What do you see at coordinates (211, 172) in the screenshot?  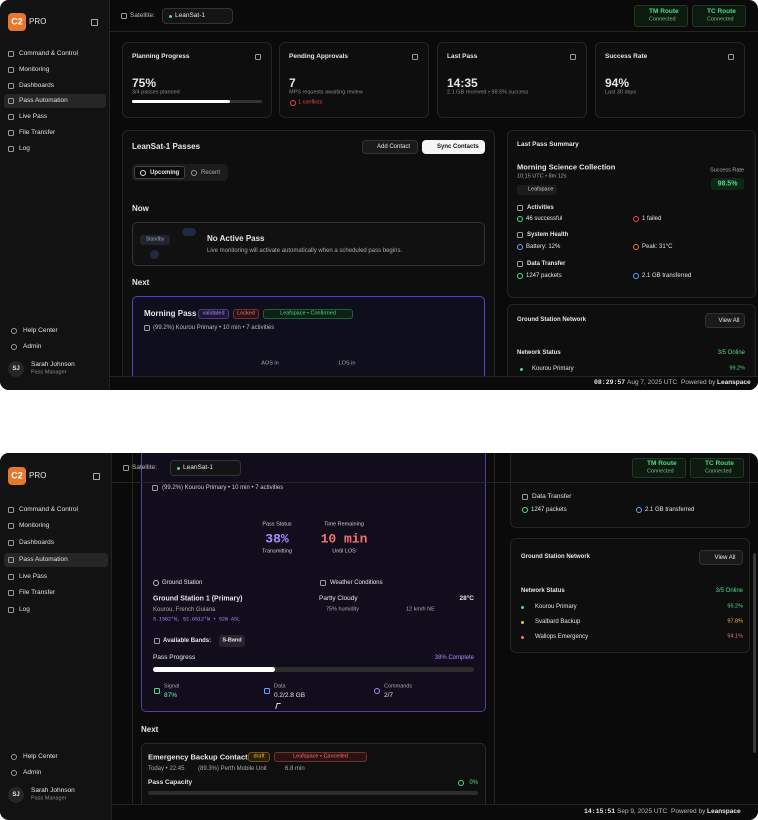 I see `tab: Recent` at bounding box center [211, 172].